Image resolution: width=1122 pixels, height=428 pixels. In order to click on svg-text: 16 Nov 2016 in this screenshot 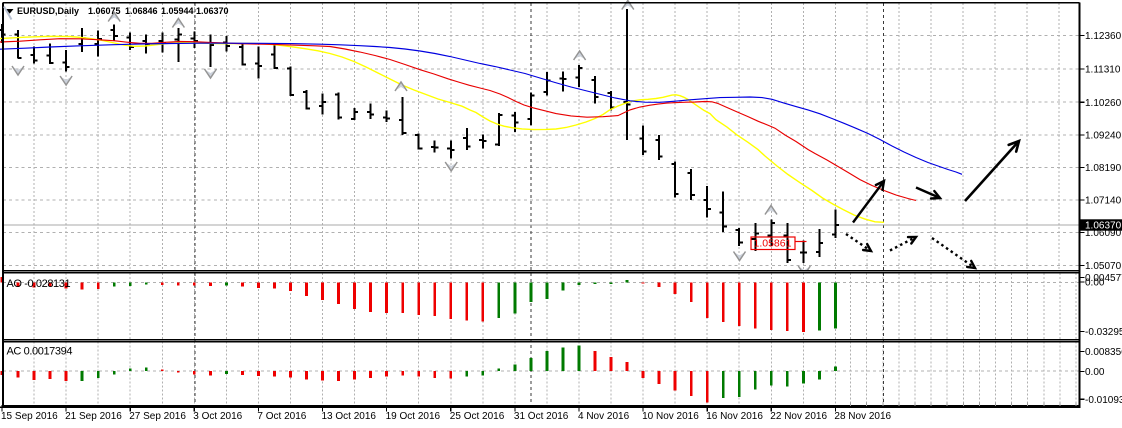, I will do `click(734, 416)`.